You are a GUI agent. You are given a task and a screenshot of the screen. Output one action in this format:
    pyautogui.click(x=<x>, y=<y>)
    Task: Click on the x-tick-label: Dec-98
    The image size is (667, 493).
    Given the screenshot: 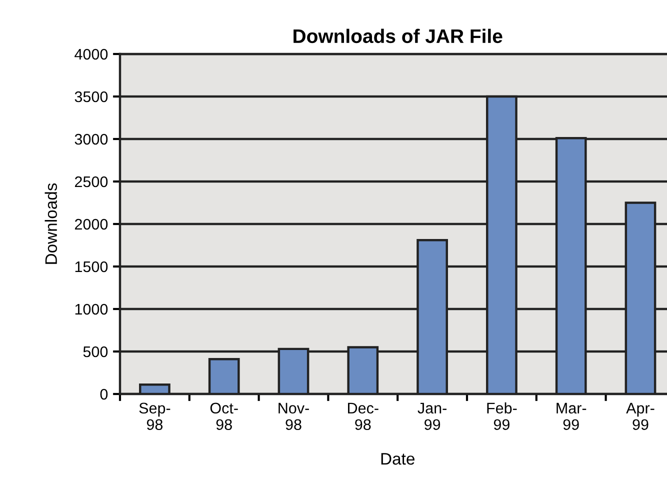 What is the action you would take?
    pyautogui.click(x=363, y=416)
    